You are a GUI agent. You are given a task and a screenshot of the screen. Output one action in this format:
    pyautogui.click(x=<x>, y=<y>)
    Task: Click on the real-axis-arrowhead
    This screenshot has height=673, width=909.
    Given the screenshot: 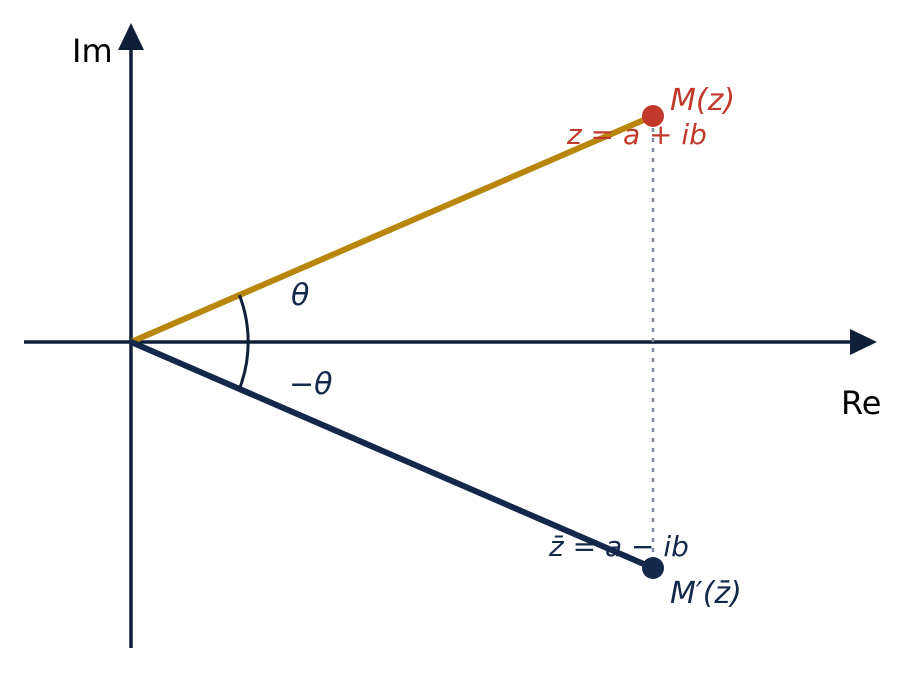 What is the action you would take?
    pyautogui.click(x=863, y=342)
    